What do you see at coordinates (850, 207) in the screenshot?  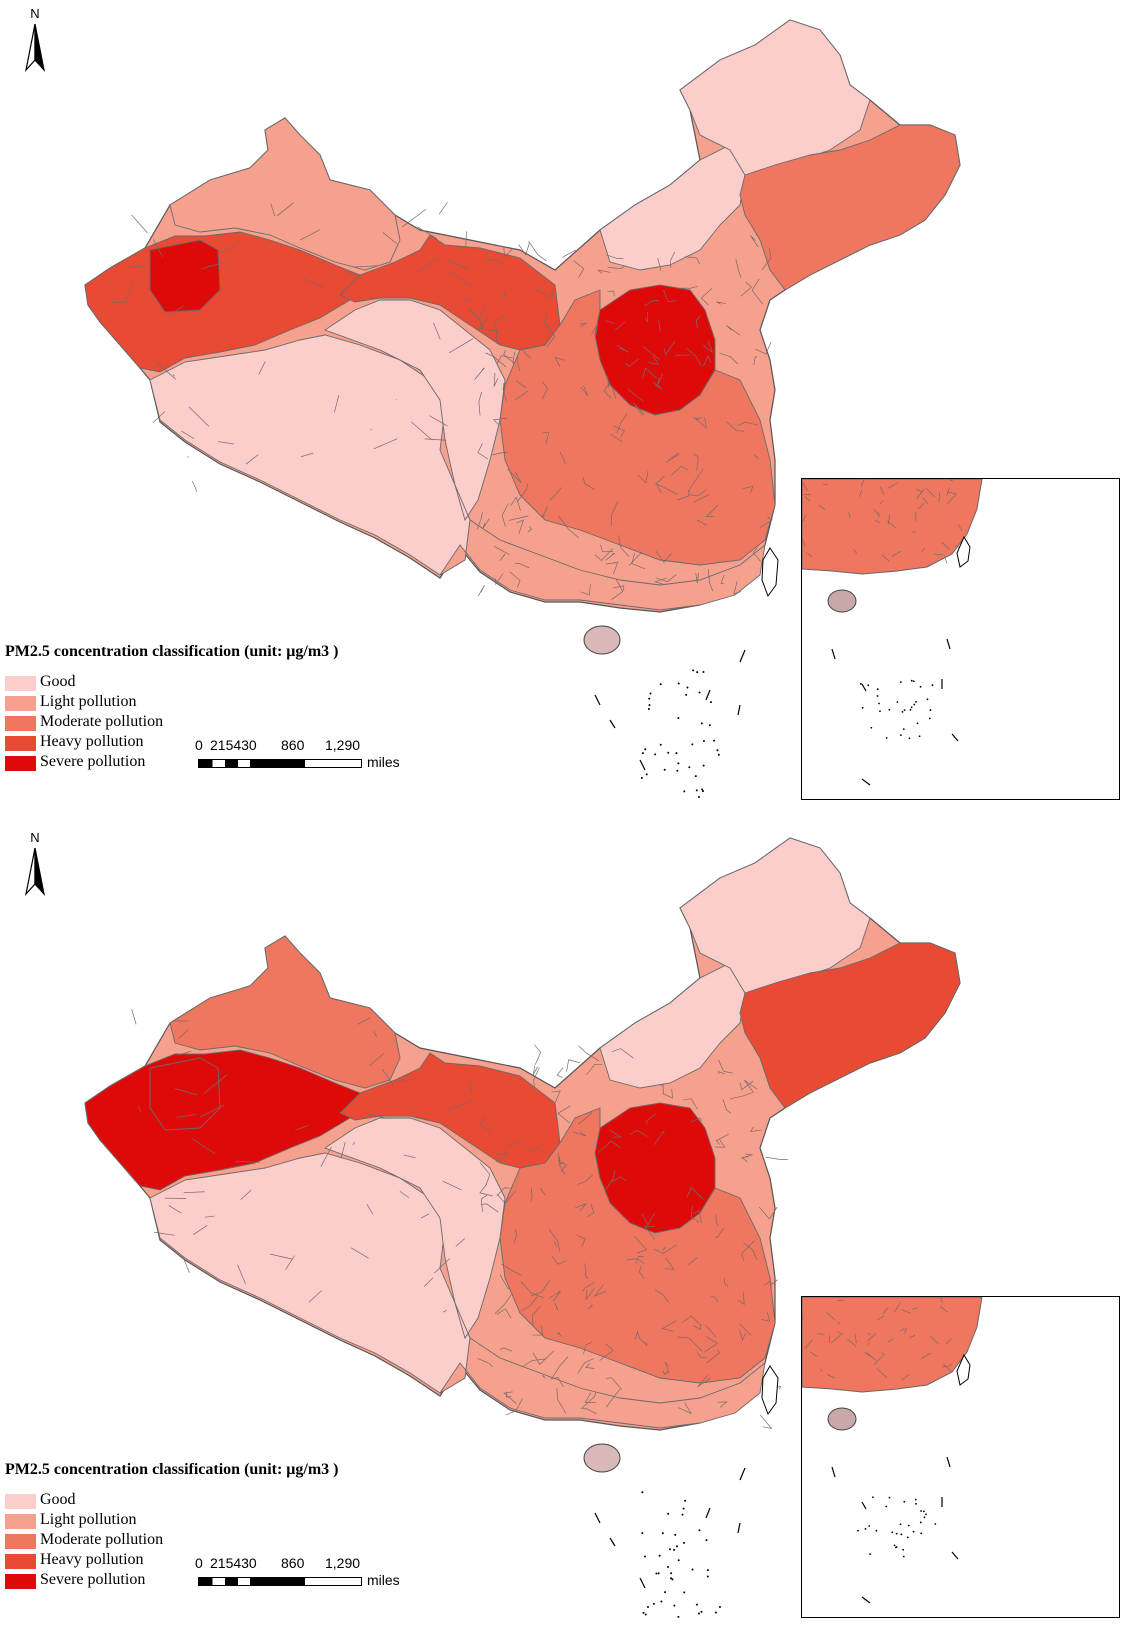 I see `region-northeast-south` at bounding box center [850, 207].